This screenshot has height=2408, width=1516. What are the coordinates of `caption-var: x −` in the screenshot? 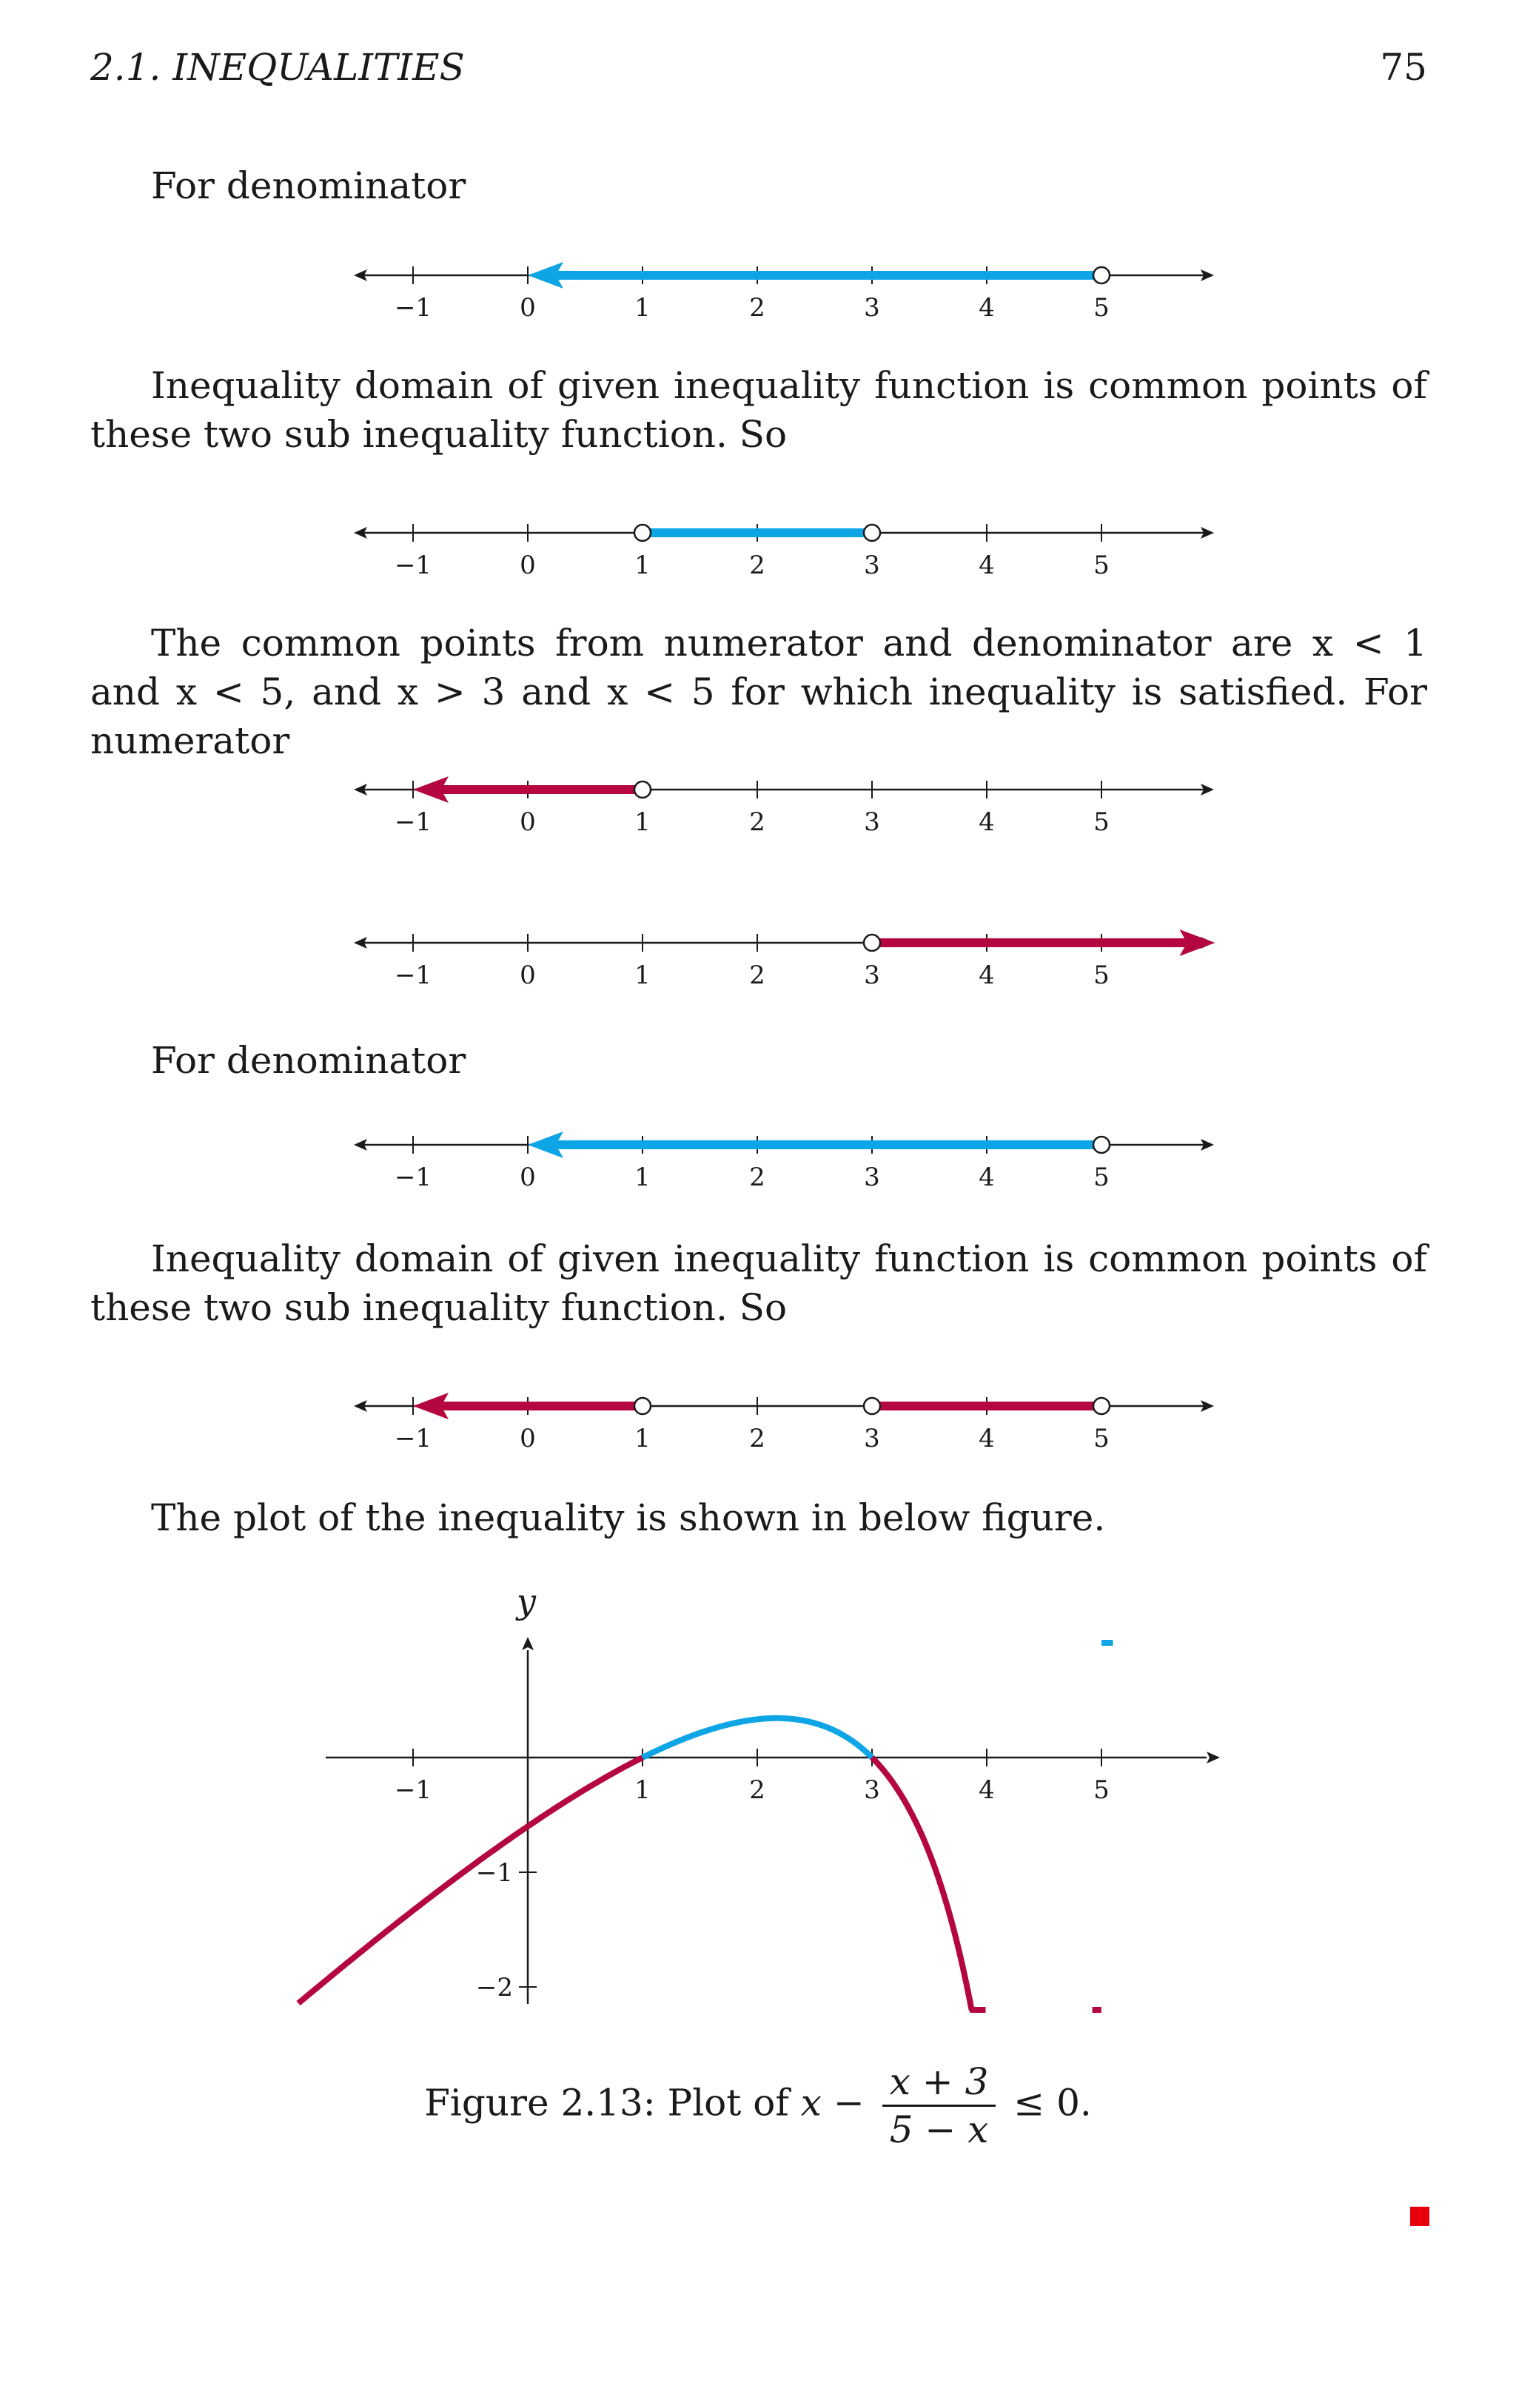 It's located at (832, 2103).